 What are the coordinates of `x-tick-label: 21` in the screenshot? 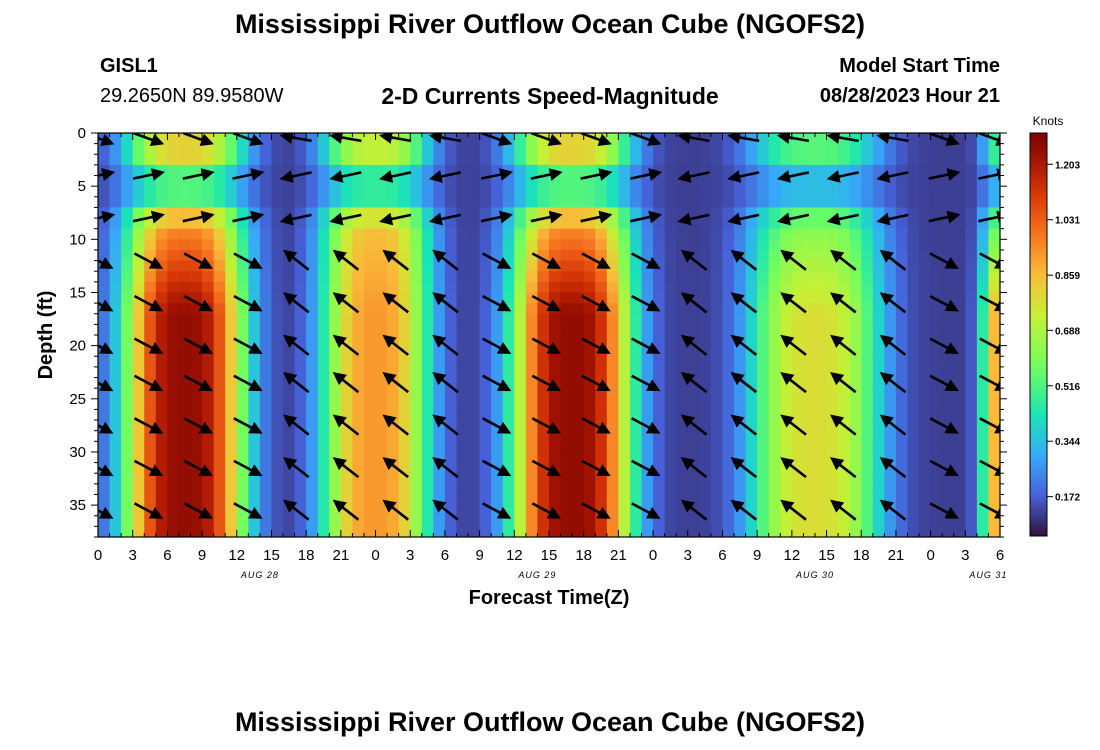 It's located at (896, 555).